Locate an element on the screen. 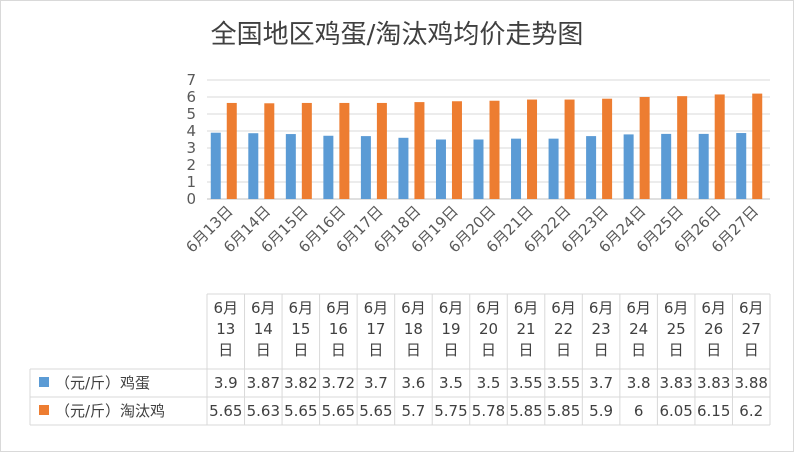  table-value-cell: 3.8 is located at coordinates (639, 383).